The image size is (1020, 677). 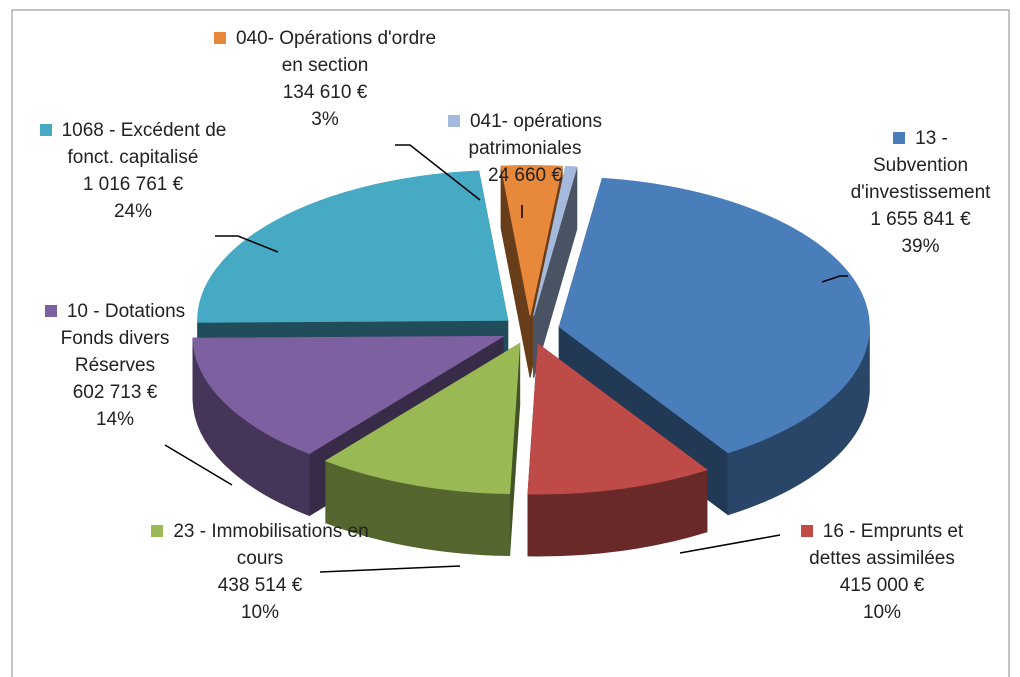 What do you see at coordinates (525, 175) in the screenshot?
I see `value-label: 24 660 €` at bounding box center [525, 175].